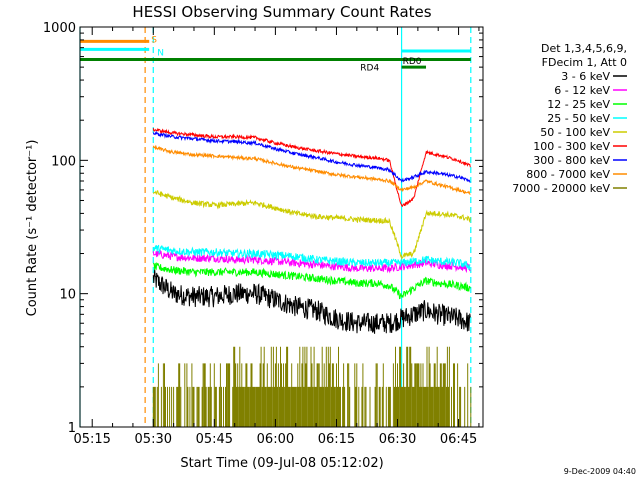 This screenshot has height=480, width=640. Describe the element at coordinates (153, 439) in the screenshot. I see `x-tick-label-1: 05:30` at that location.